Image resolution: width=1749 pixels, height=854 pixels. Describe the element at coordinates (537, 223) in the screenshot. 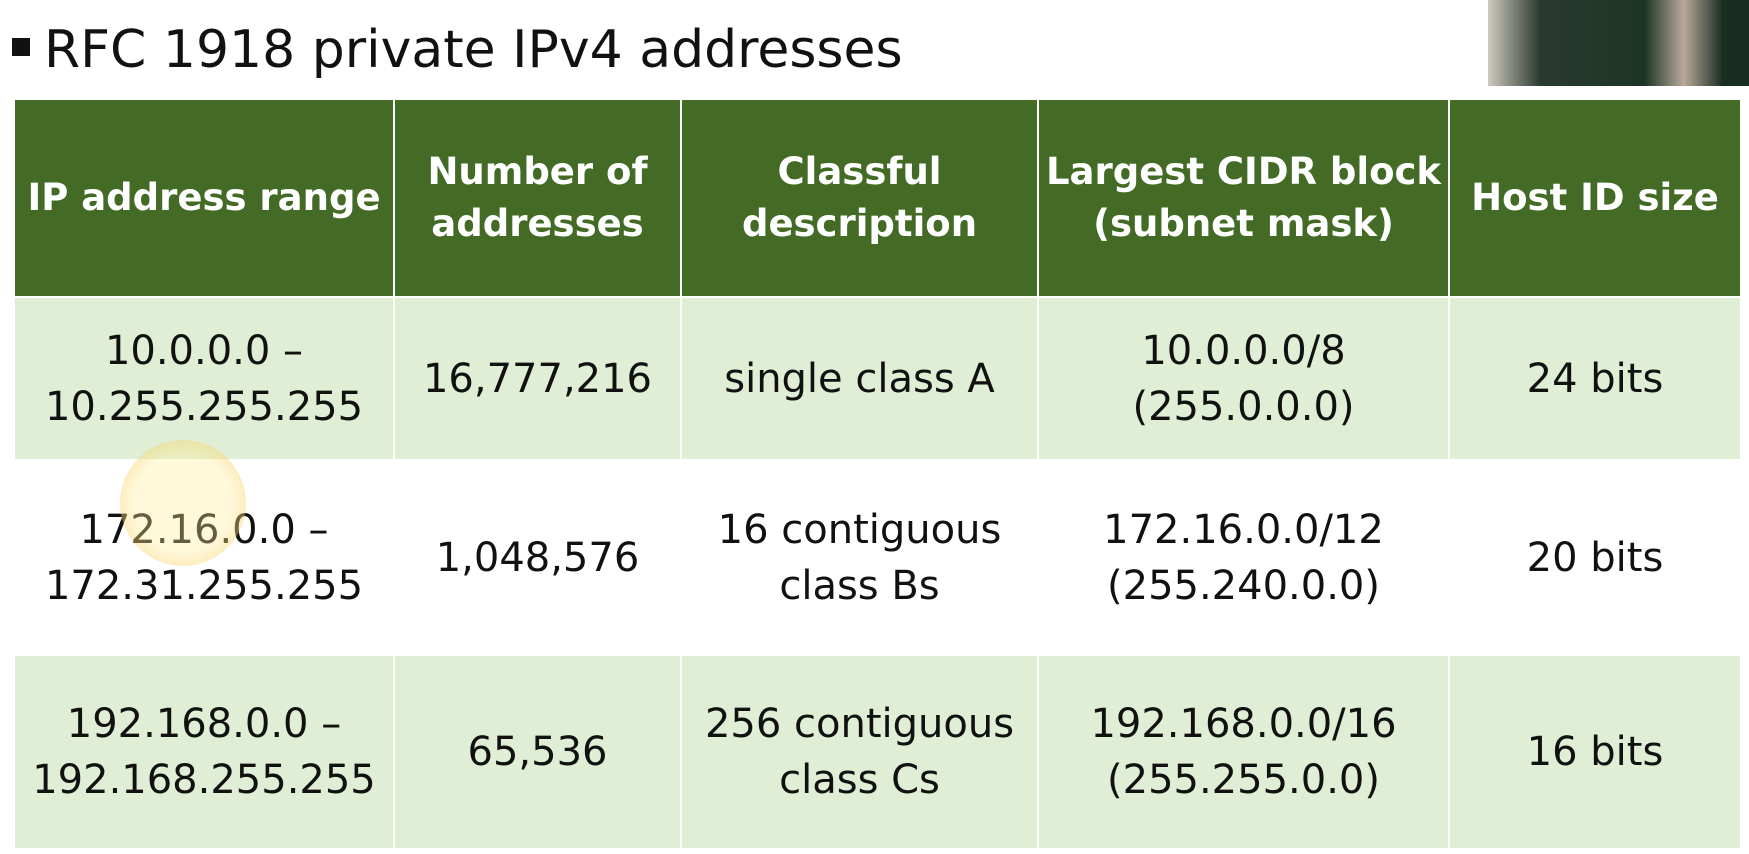

I see `cell-line: addresses` at that location.